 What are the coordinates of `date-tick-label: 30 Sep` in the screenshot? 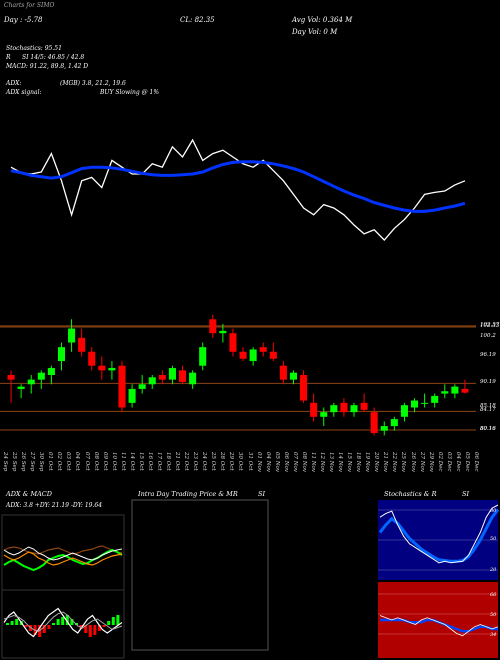 It's located at (41, 462).